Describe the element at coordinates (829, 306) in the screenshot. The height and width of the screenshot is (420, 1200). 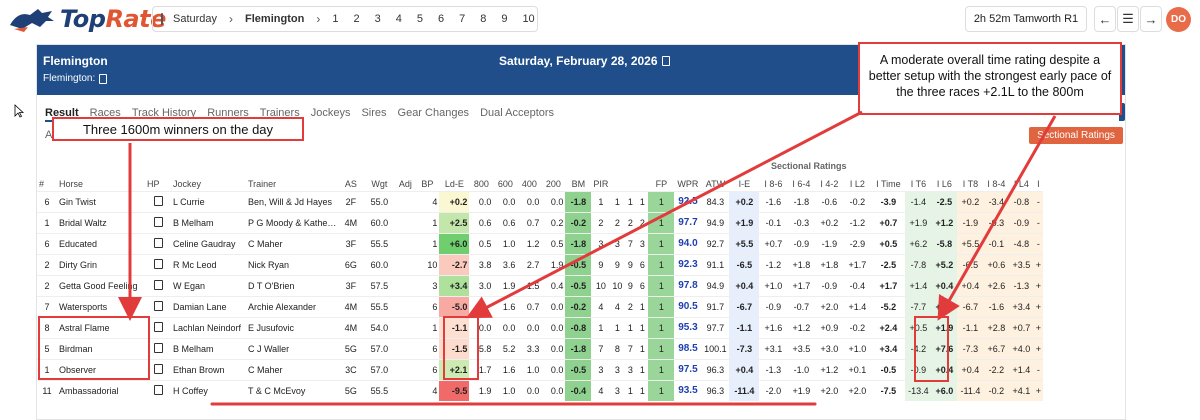
I see `table-cell: +2.0` at that location.